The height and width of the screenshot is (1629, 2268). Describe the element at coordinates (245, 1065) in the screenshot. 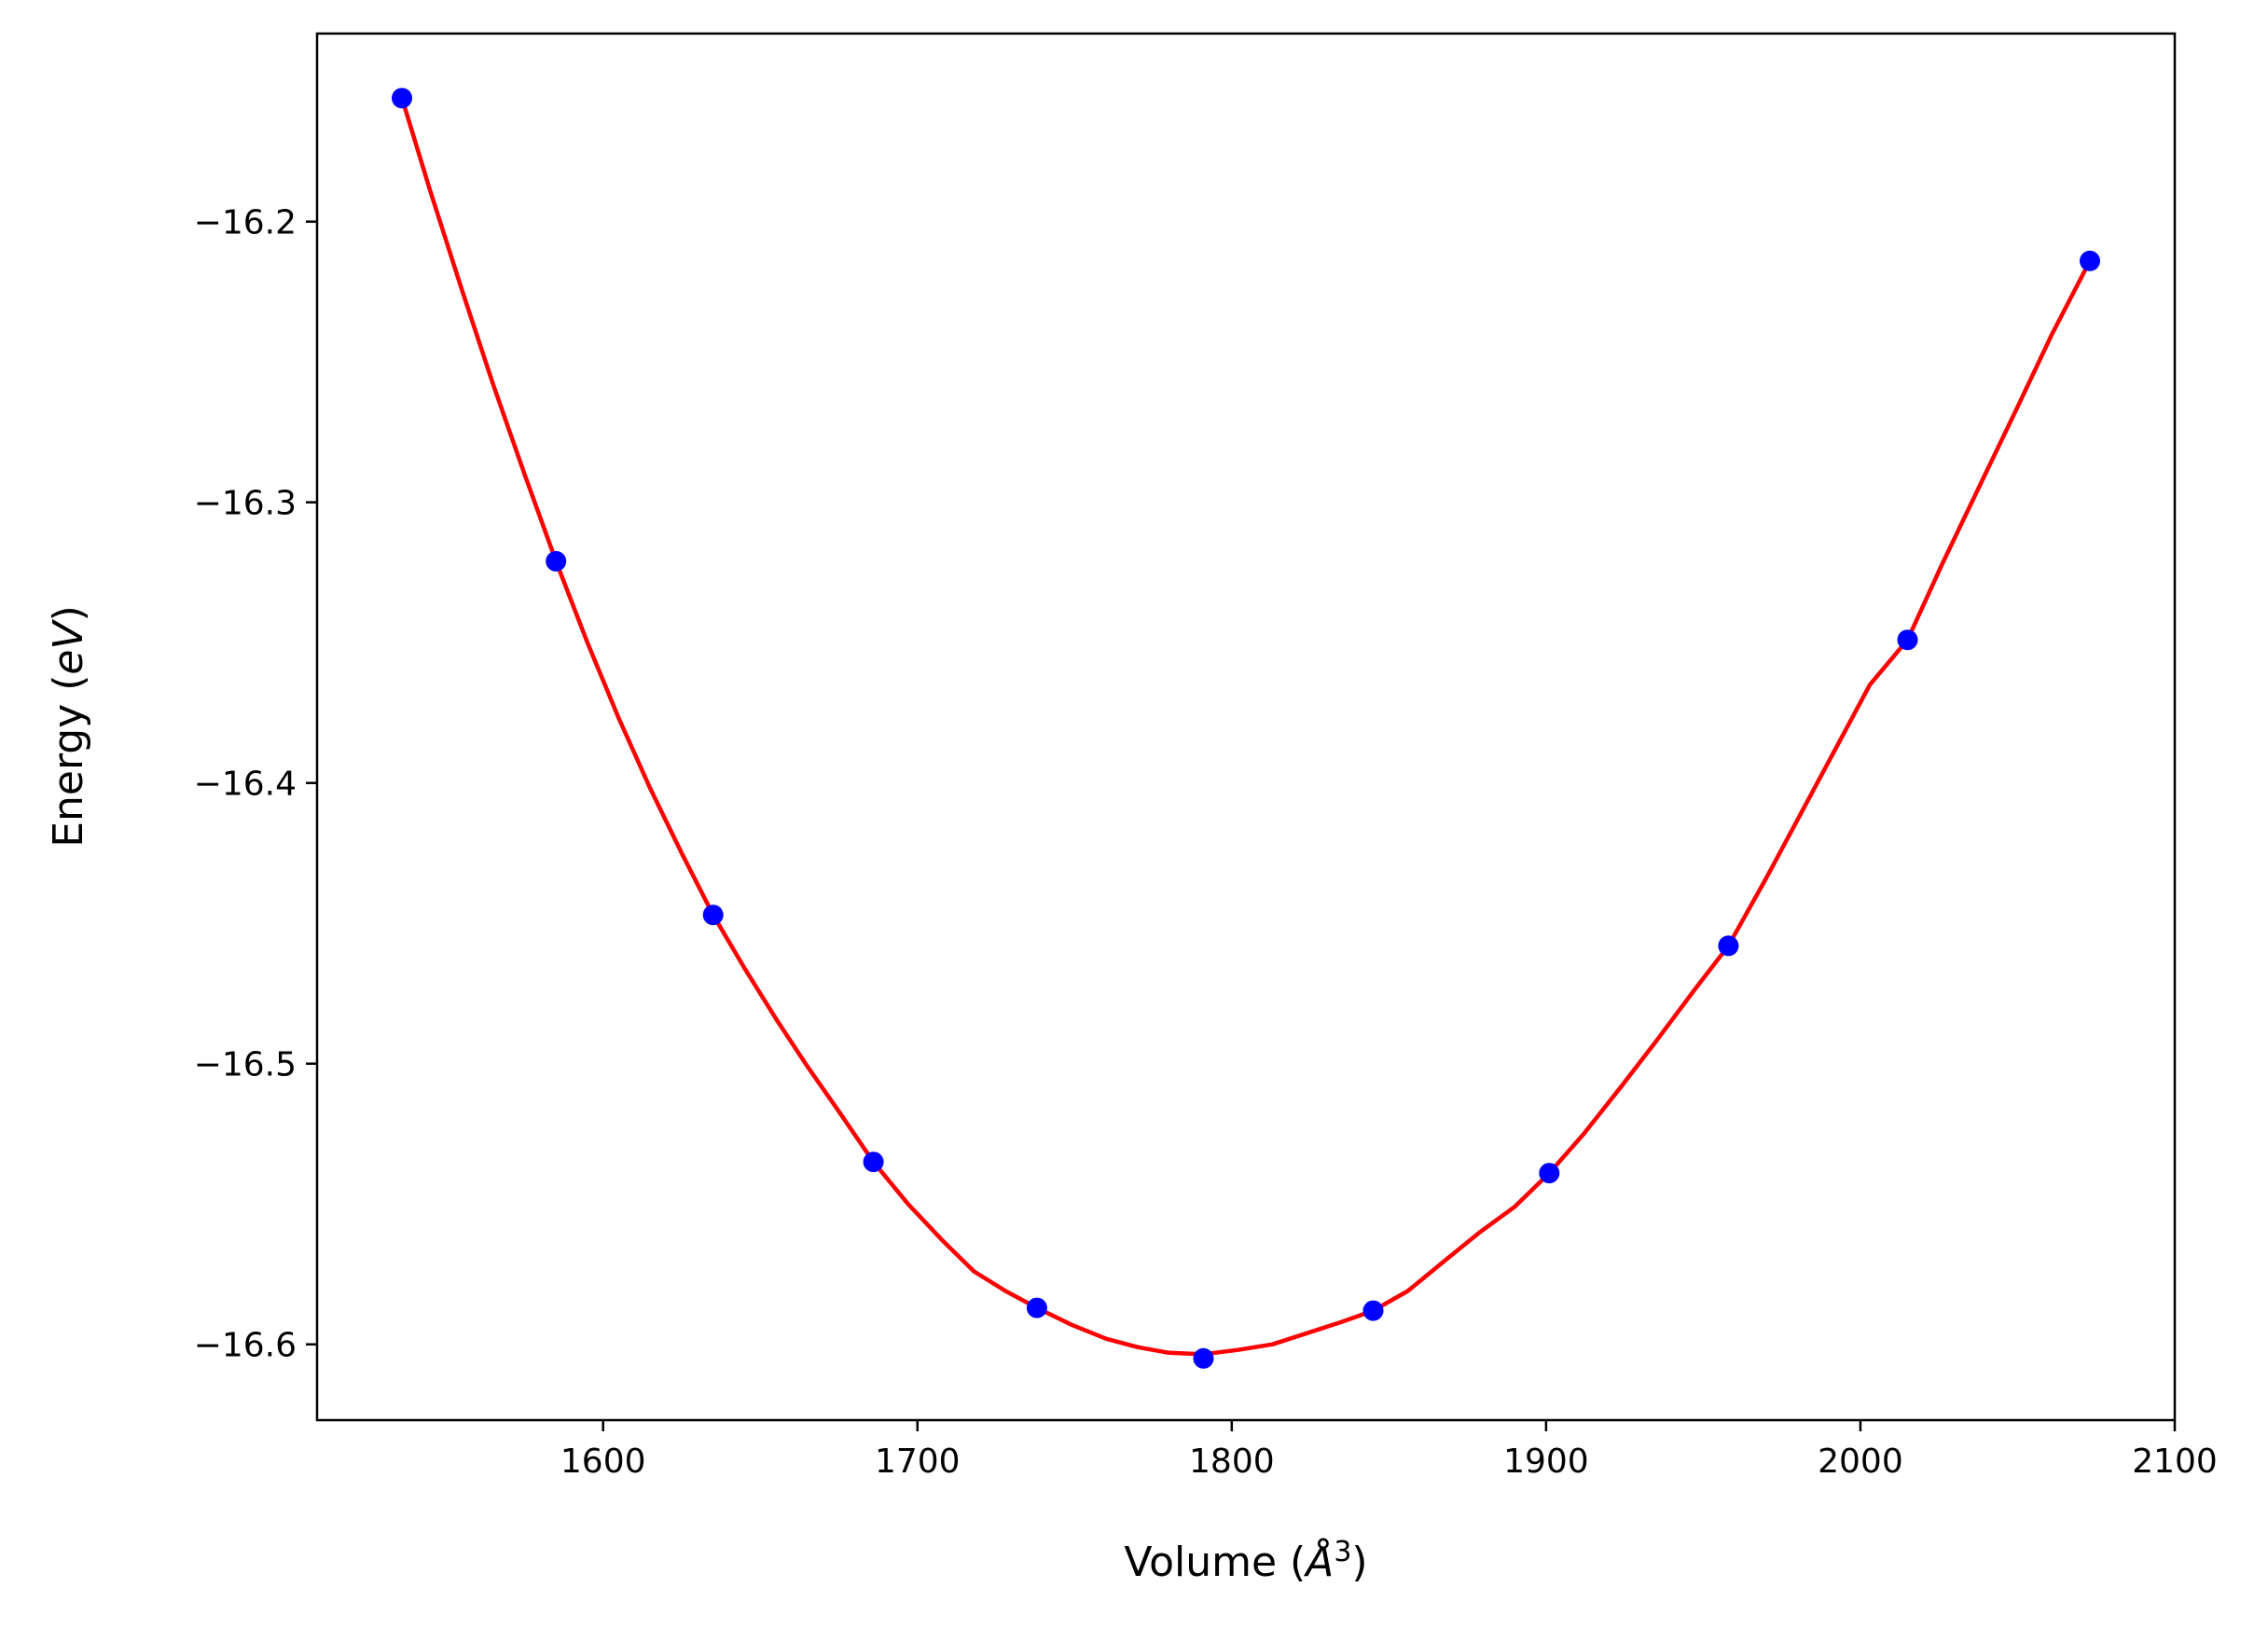

I see `y-tick-label: −16.5` at that location.